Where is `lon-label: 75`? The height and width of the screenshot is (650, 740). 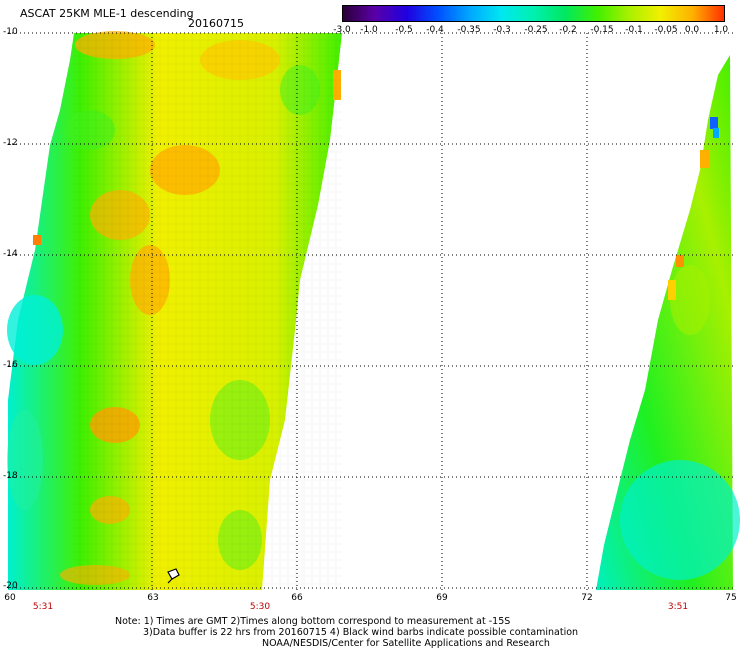 lon-label: 75 is located at coordinates (731, 598).